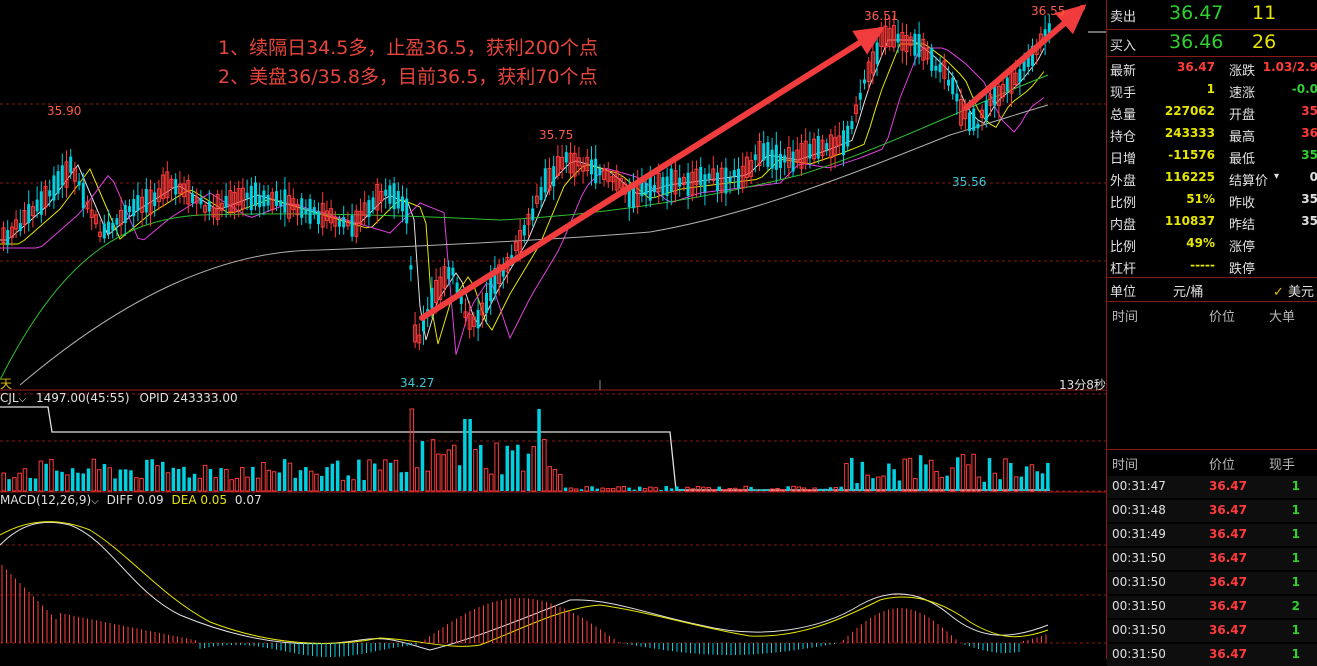  What do you see at coordinates (1212, 15) in the screenshot?
I see `sell-row: 卖出 36.47 11` at bounding box center [1212, 15].